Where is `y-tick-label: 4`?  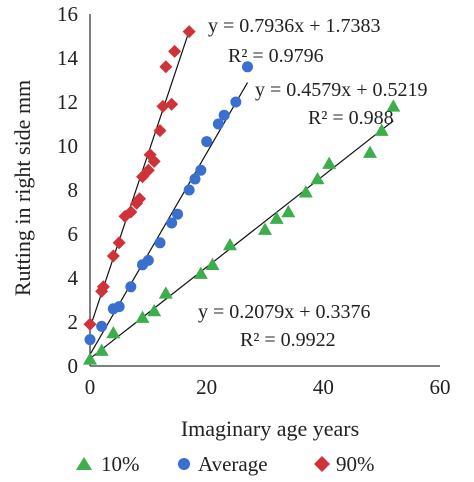
y-tick-label: 4 is located at coordinates (73, 278).